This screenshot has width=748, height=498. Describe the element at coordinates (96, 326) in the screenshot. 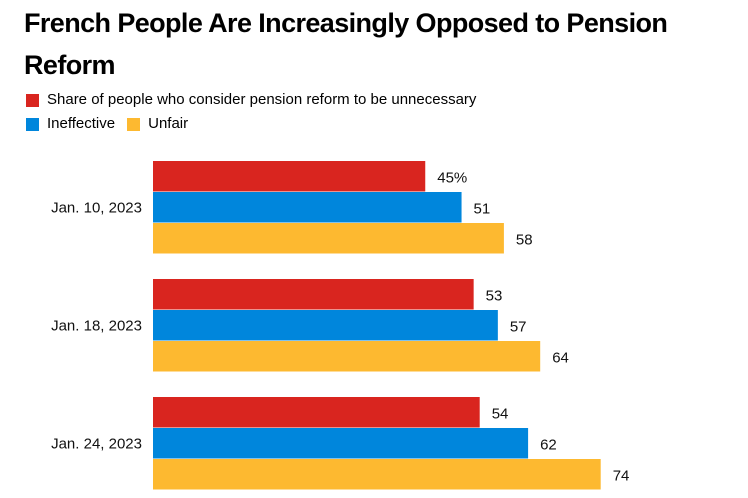

I see `category-label-jan-18-2023: Jan. 18, 2023` at that location.